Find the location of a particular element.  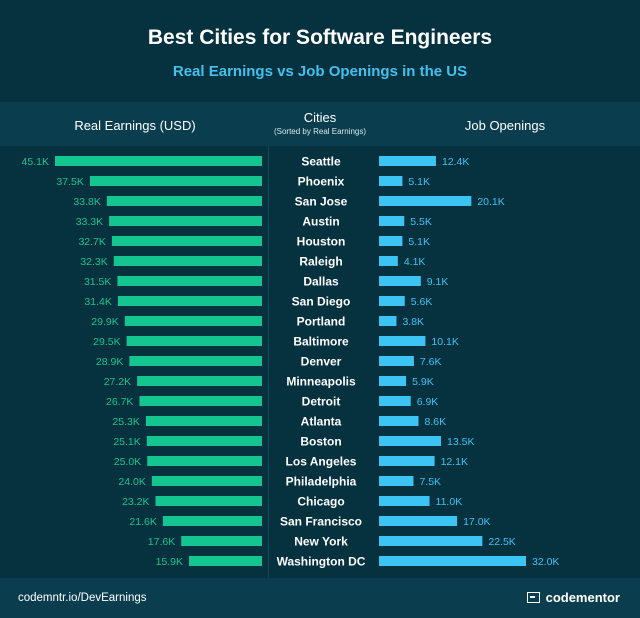

earnings-value-label: 21.6K is located at coordinates (142, 522).